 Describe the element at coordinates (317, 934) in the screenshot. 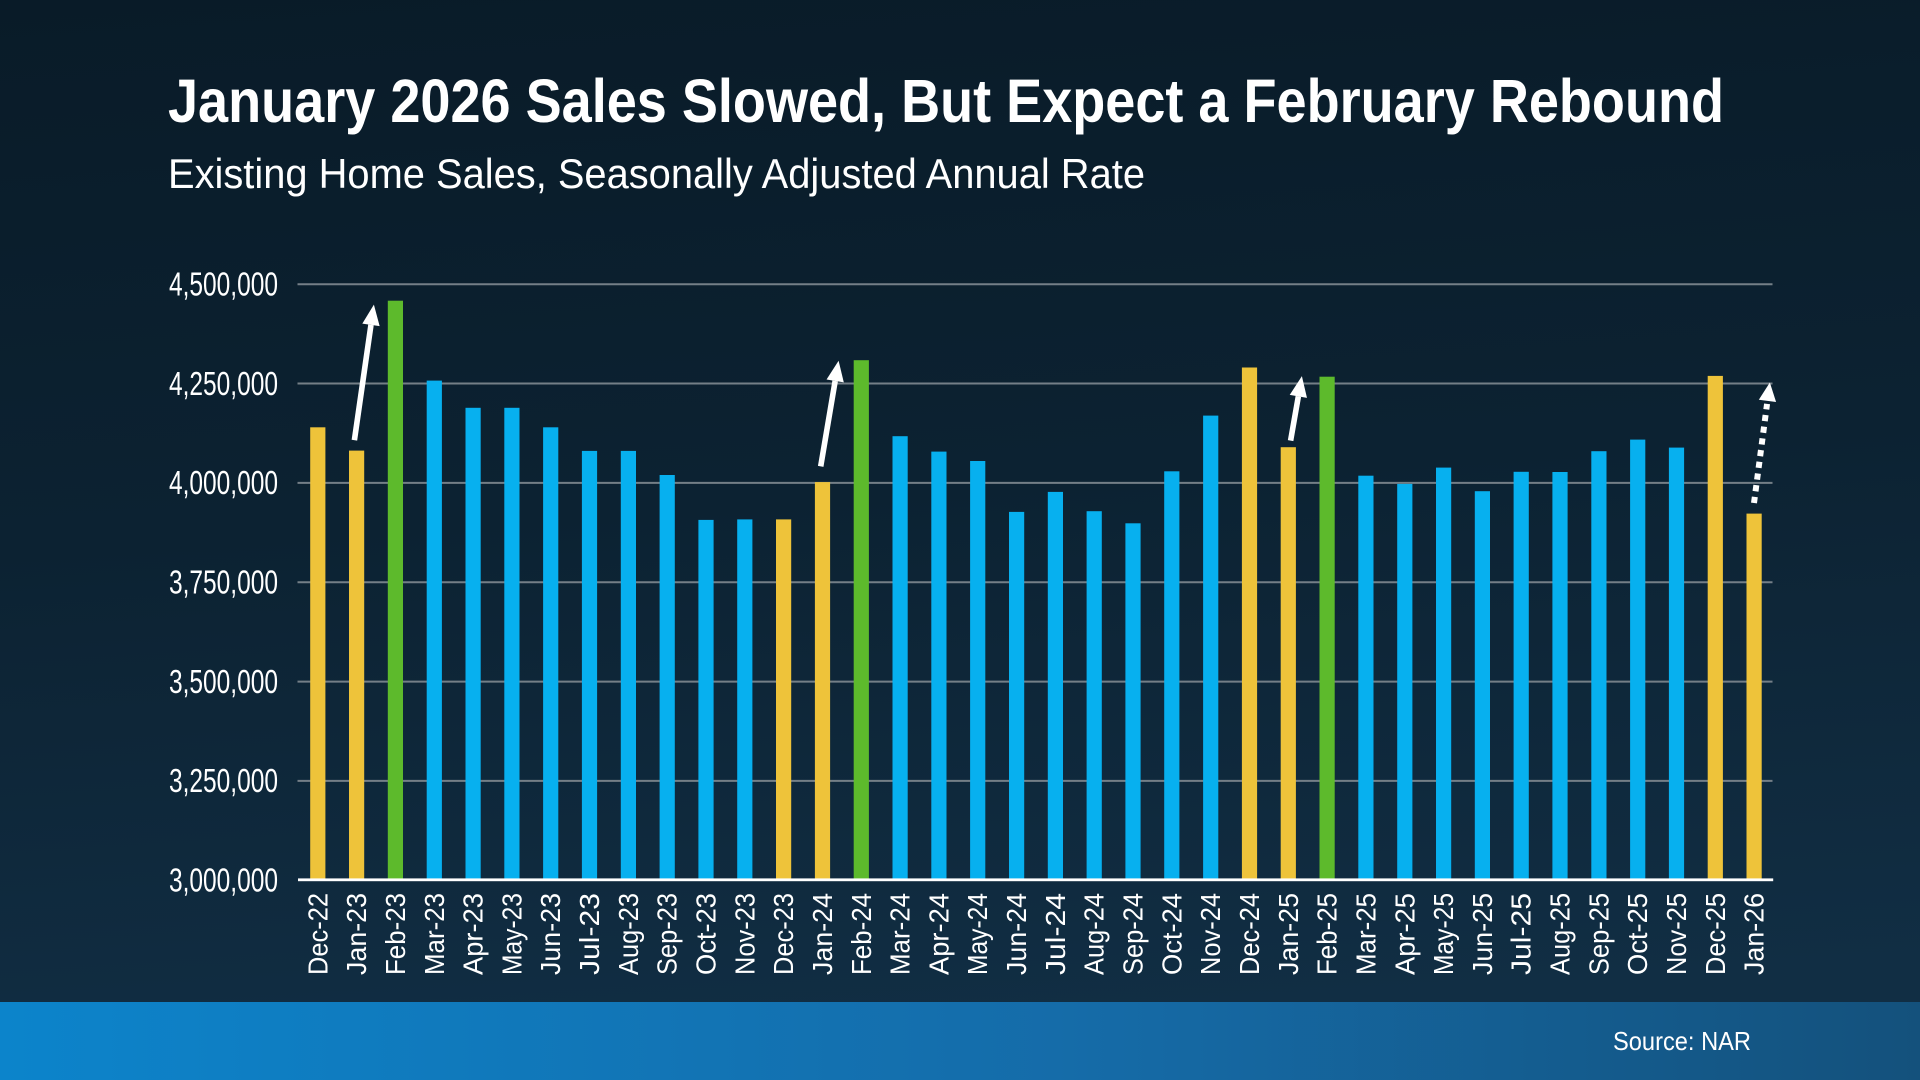

I see `svg-text: Dec-22` at that location.